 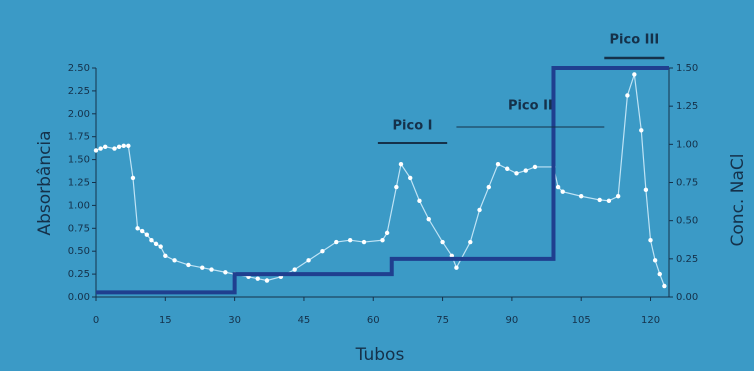 I want to click on x-tick-label: 30, so click(x=234, y=320).